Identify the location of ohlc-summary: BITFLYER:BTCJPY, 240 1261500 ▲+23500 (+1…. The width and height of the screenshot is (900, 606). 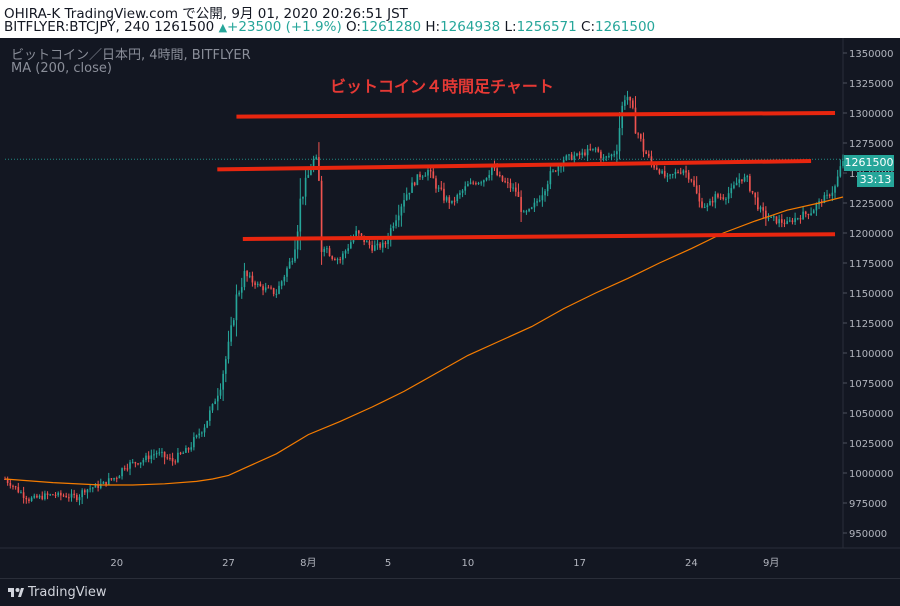
(329, 27).